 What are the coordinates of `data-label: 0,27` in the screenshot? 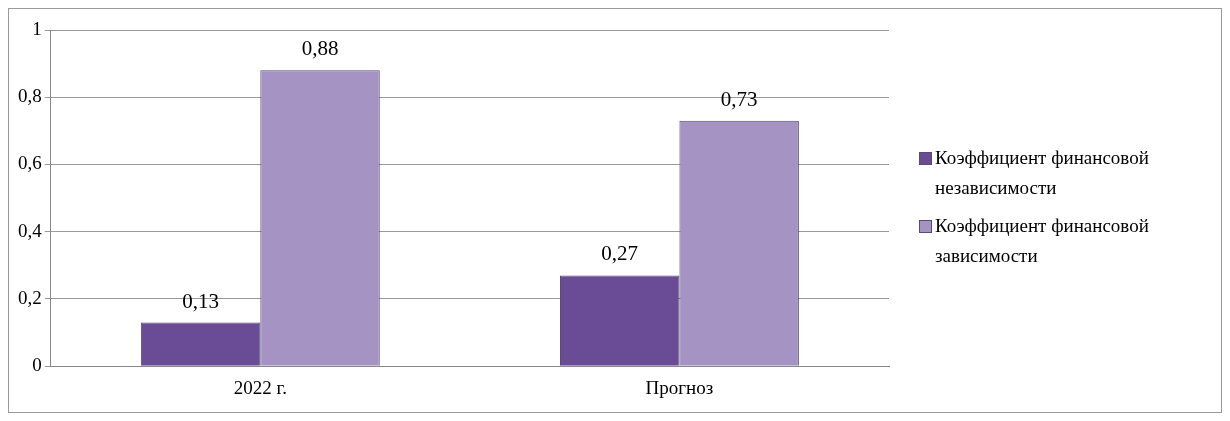 It's located at (620, 253).